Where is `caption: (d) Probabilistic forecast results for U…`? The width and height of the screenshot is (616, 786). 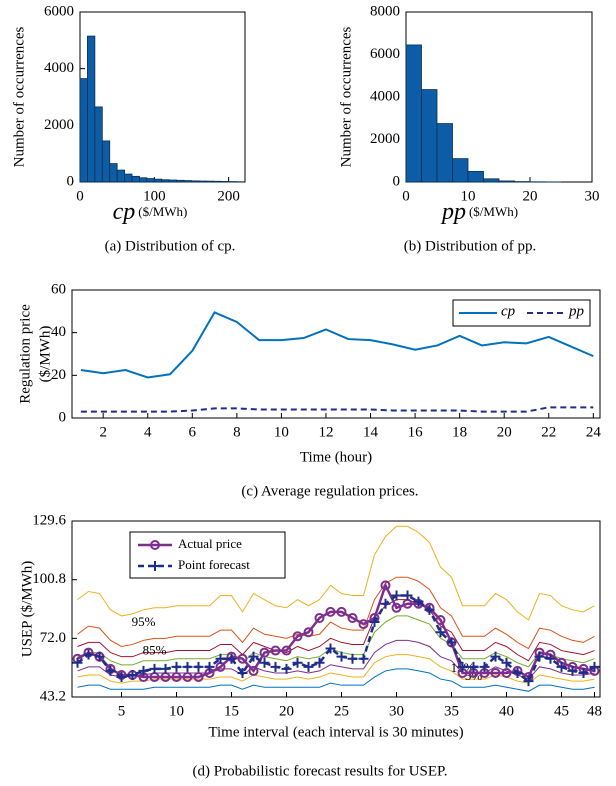
caption: (d) Probabilistic forecast results for U… is located at coordinates (320, 771).